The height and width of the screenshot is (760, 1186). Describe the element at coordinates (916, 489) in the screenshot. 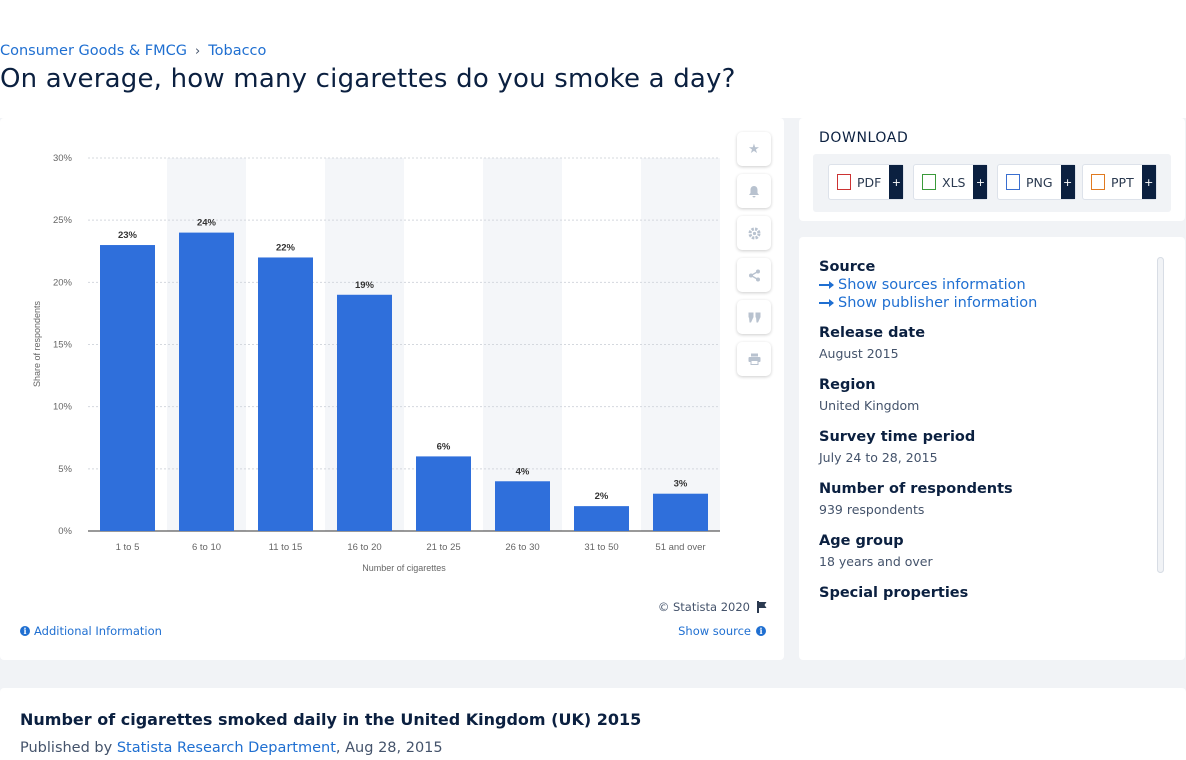

I see `respondents-label: Number of respondents` at that location.